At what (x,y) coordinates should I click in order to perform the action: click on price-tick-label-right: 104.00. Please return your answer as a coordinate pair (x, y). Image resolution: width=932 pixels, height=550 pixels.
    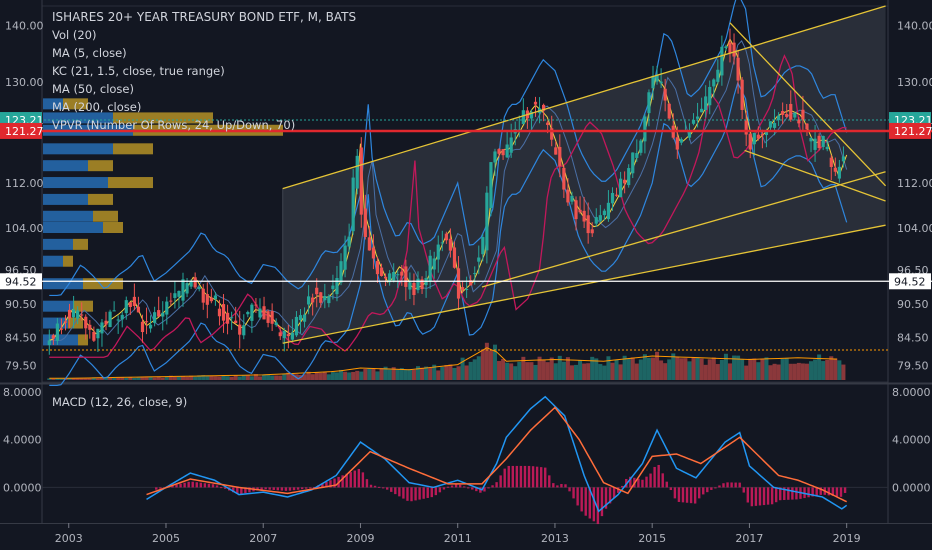
    Looking at the image, I should click on (914, 228).